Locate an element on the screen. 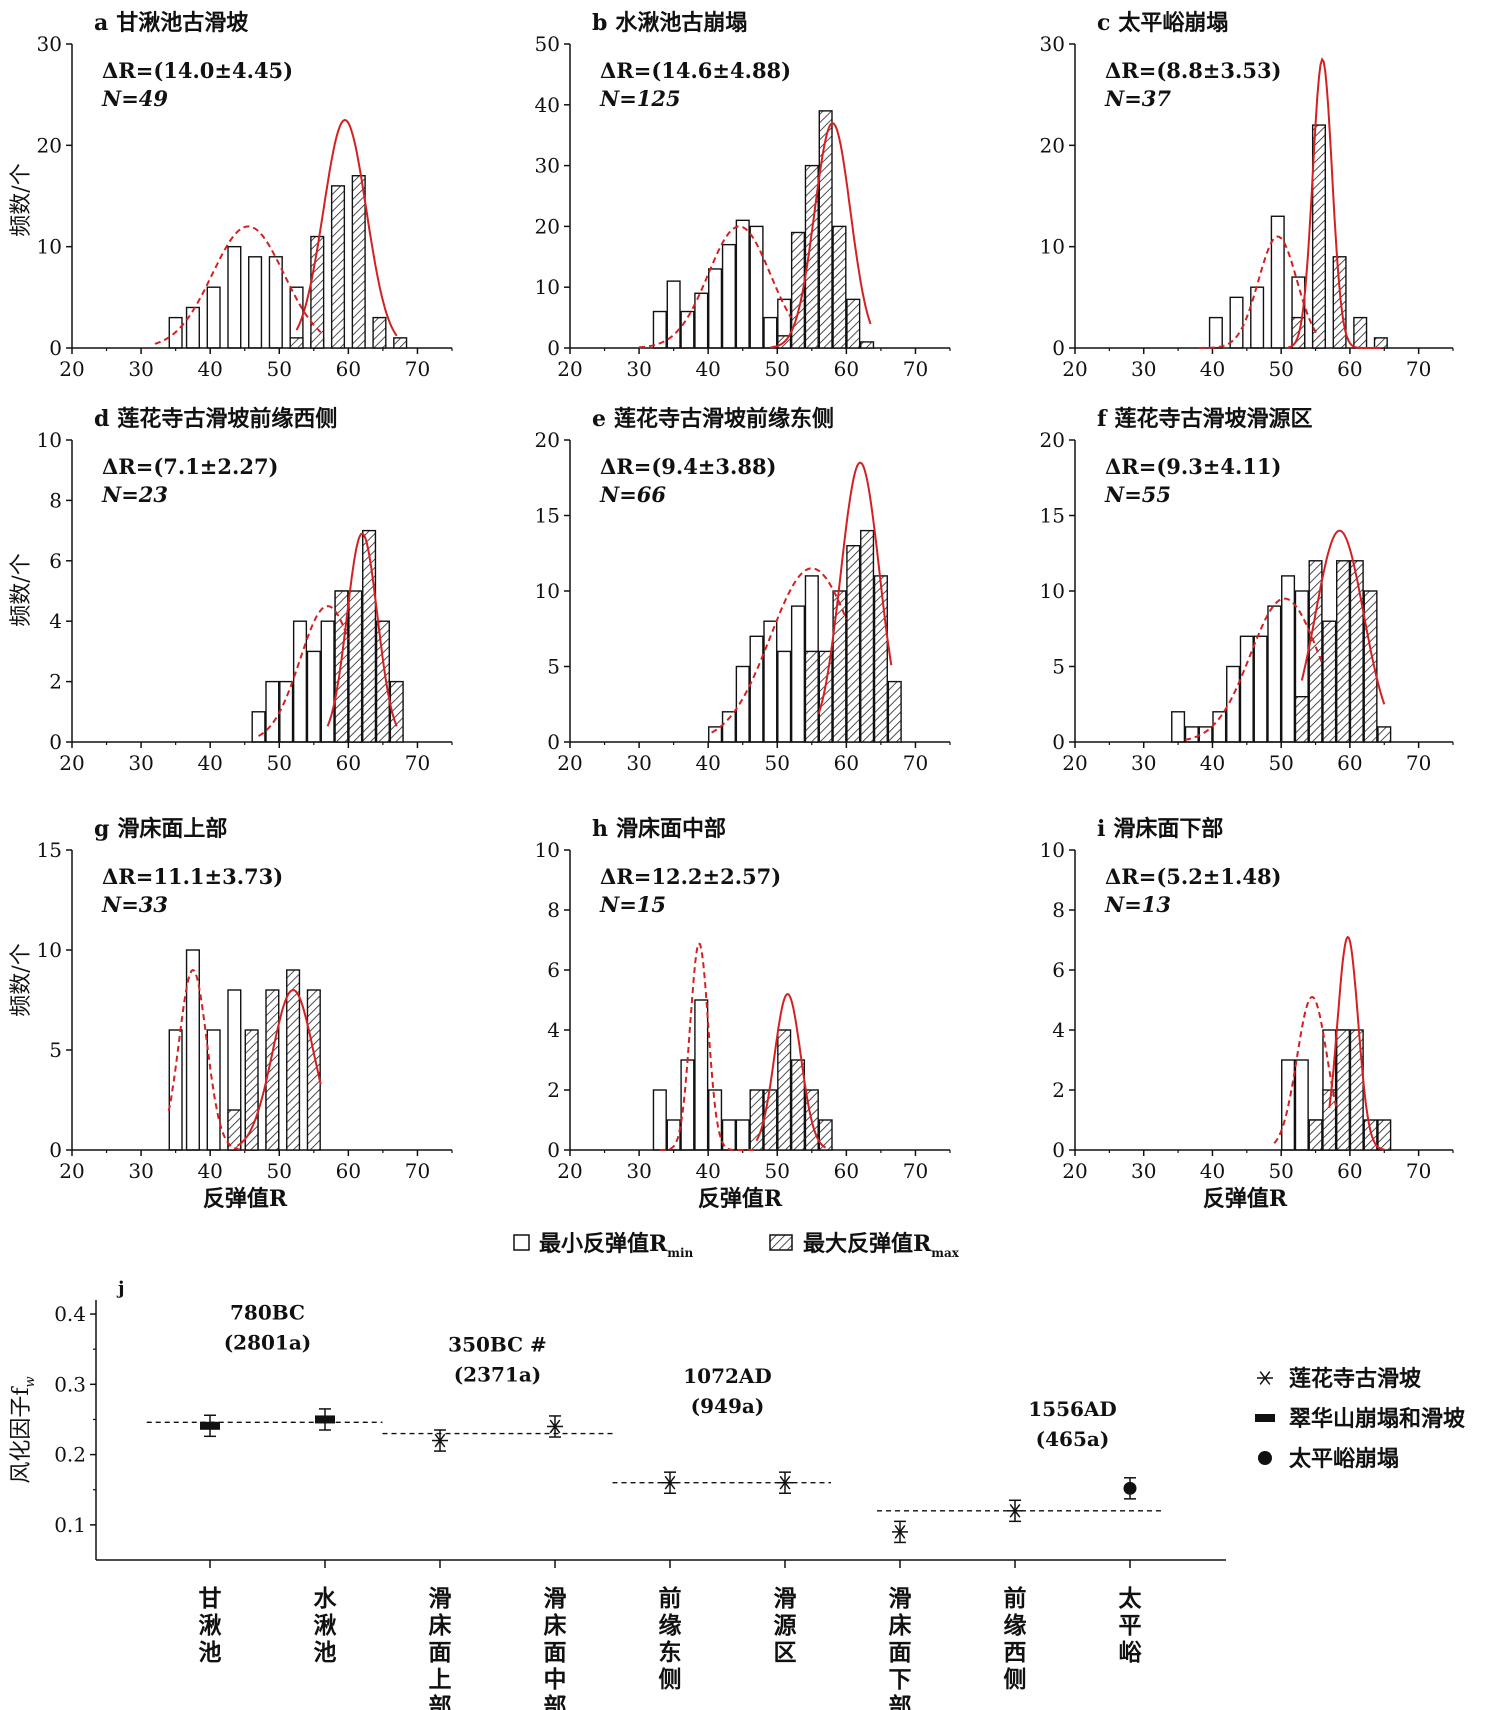 The image size is (1500, 1710). legend-dot-icon is located at coordinates (1265, 1458).